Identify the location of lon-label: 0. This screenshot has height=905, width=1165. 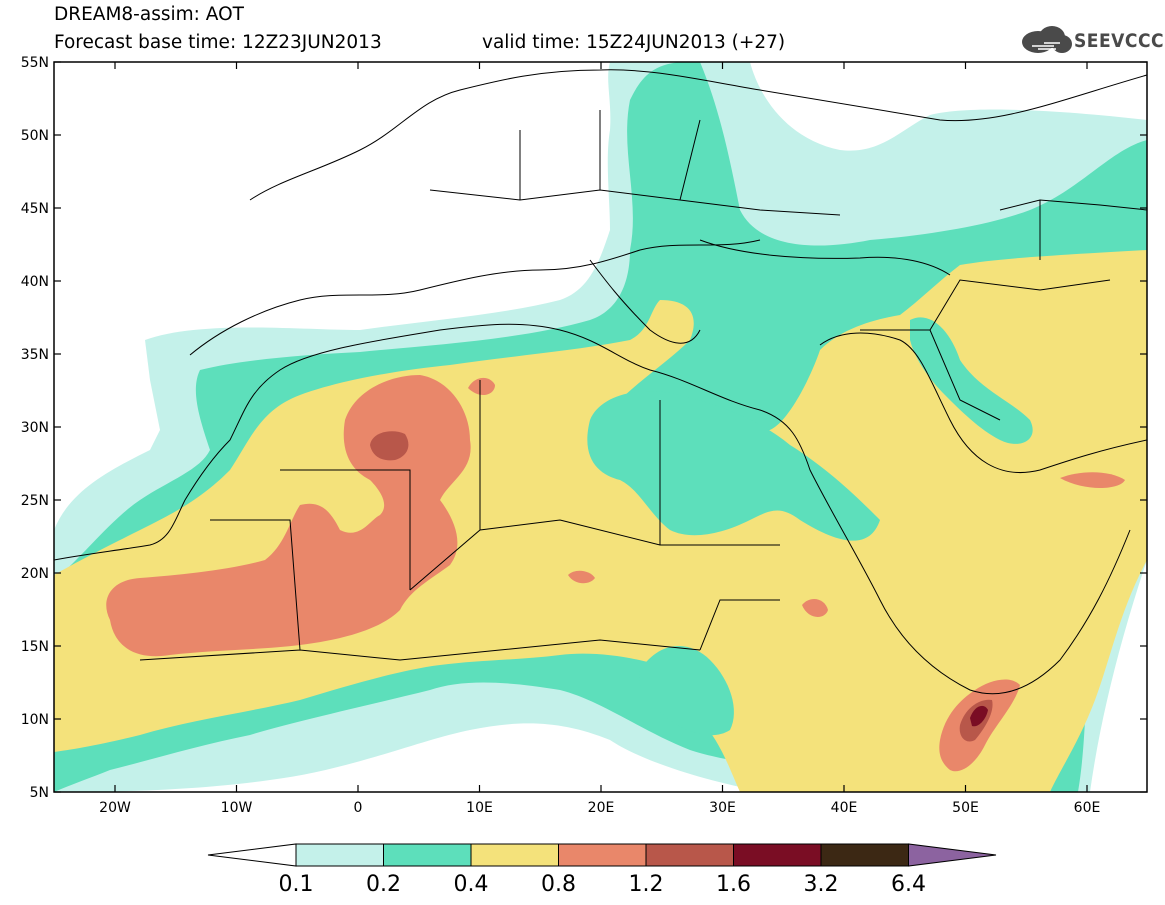
(358, 808).